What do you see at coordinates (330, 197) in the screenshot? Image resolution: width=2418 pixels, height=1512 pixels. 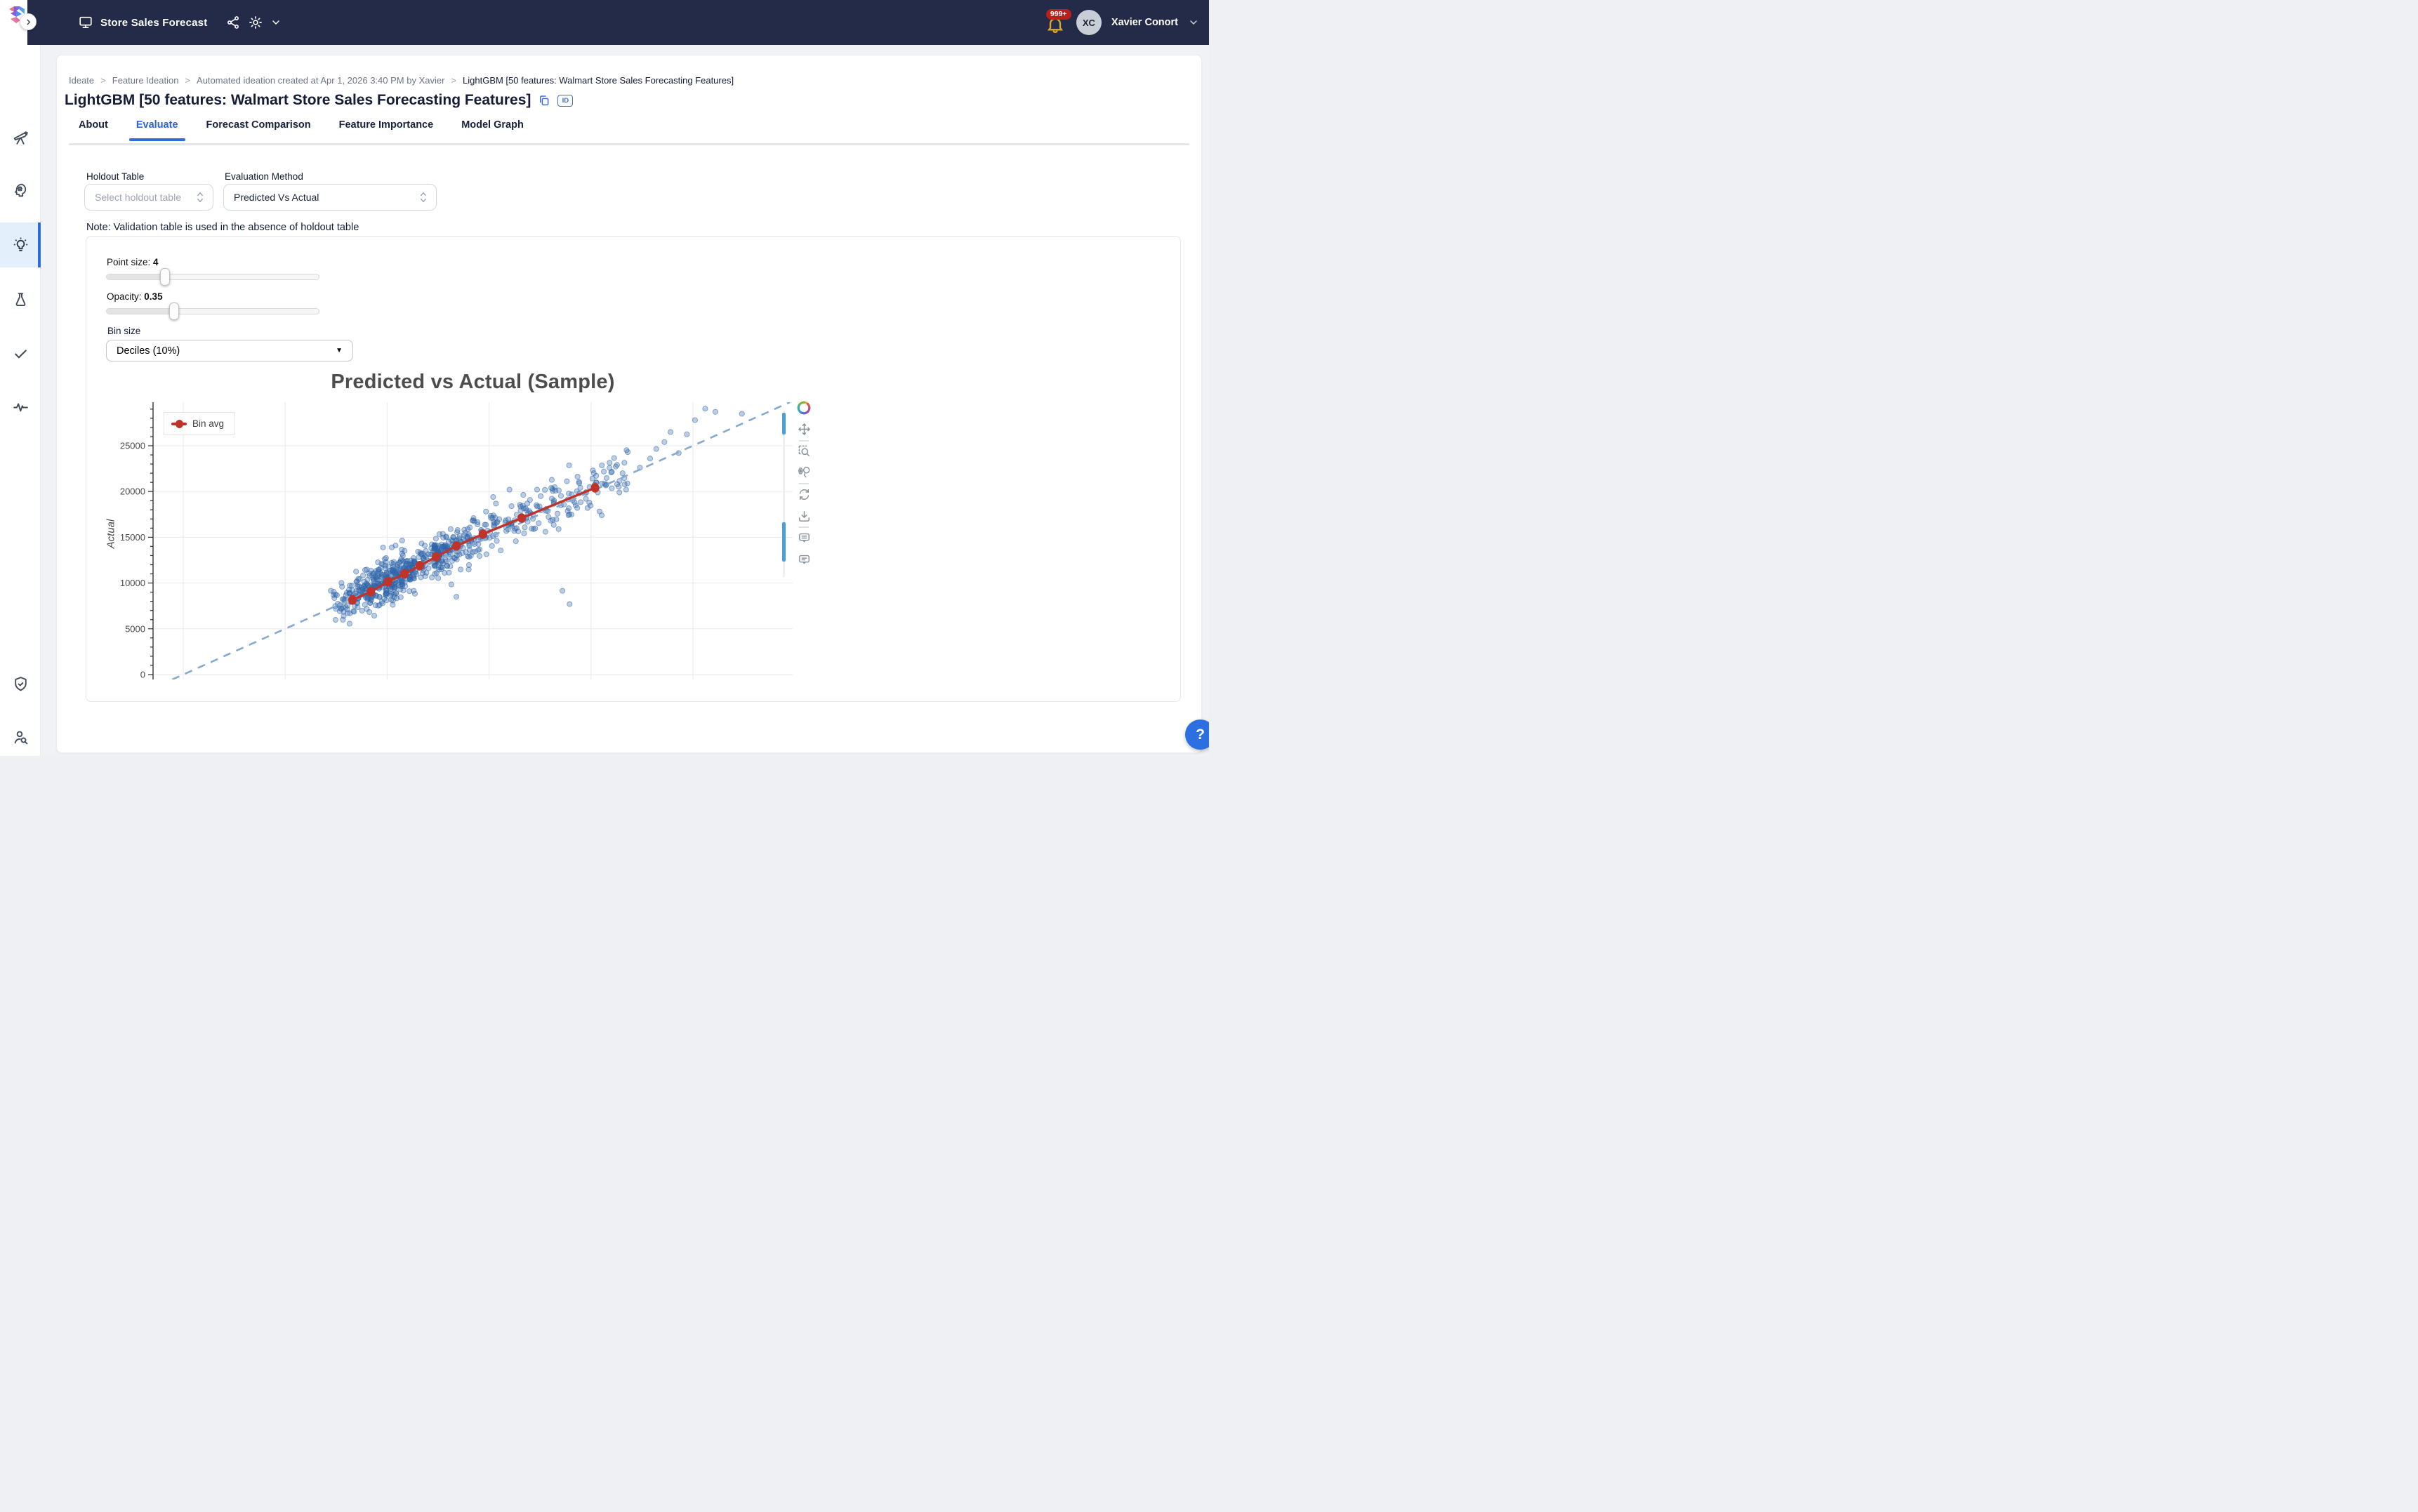 I see `evaluation-method-select: Predicted Vs Actual` at bounding box center [330, 197].